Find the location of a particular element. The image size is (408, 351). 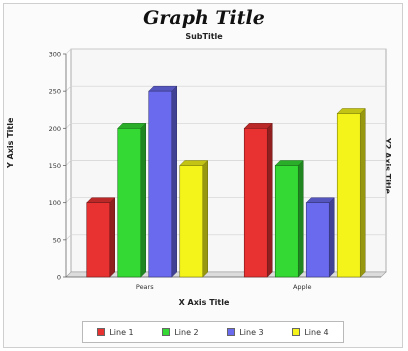

chart-subtitle: SubTitle is located at coordinates (204, 36).